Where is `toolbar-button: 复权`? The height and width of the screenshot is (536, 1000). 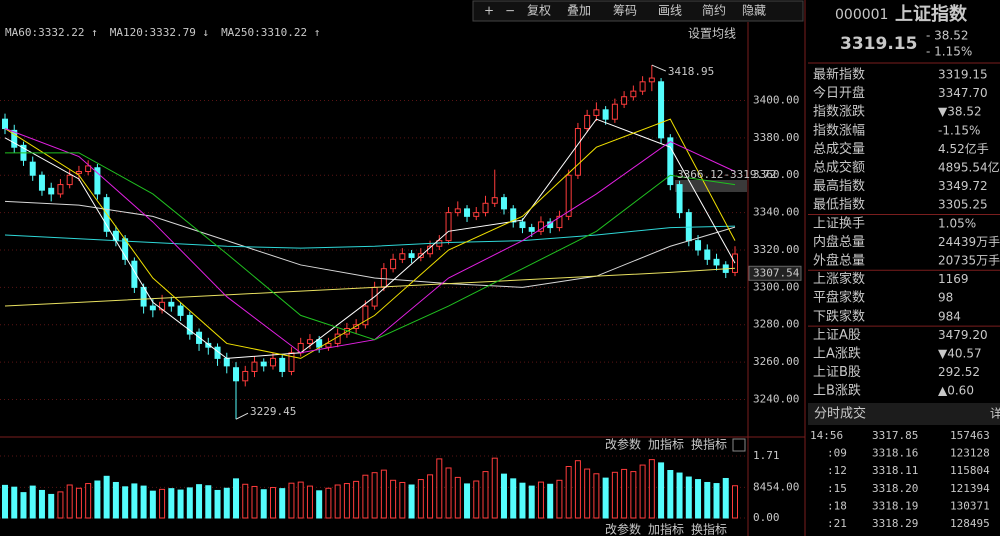 toolbar-button: 复权 is located at coordinates (539, 11).